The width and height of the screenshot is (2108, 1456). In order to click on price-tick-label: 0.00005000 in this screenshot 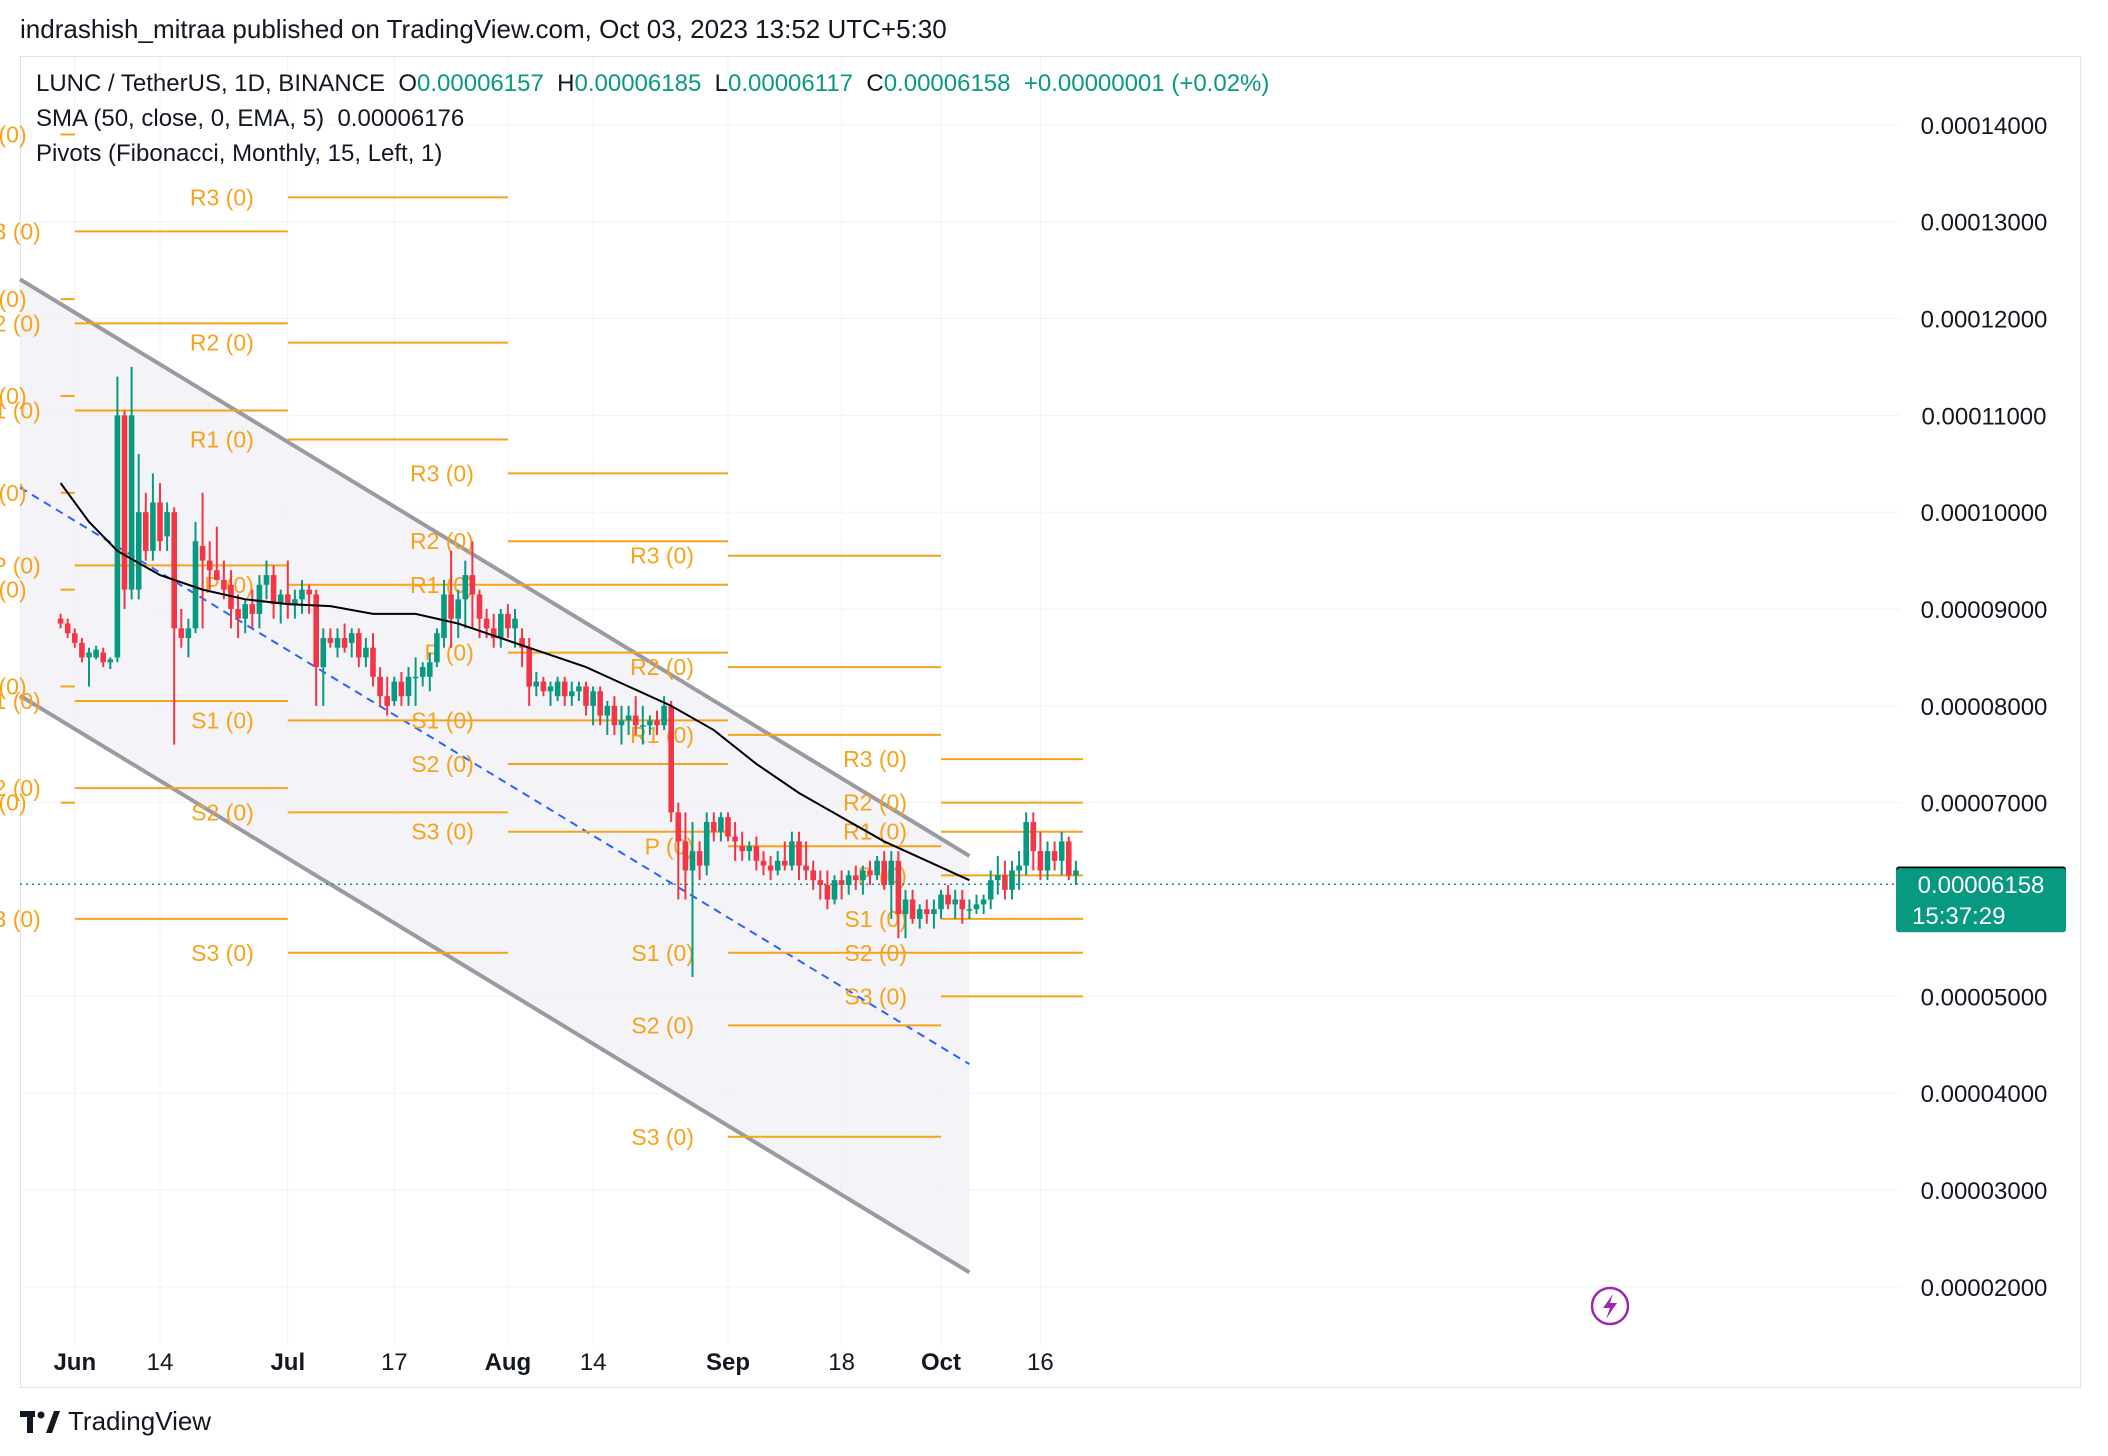, I will do `click(1984, 997)`.